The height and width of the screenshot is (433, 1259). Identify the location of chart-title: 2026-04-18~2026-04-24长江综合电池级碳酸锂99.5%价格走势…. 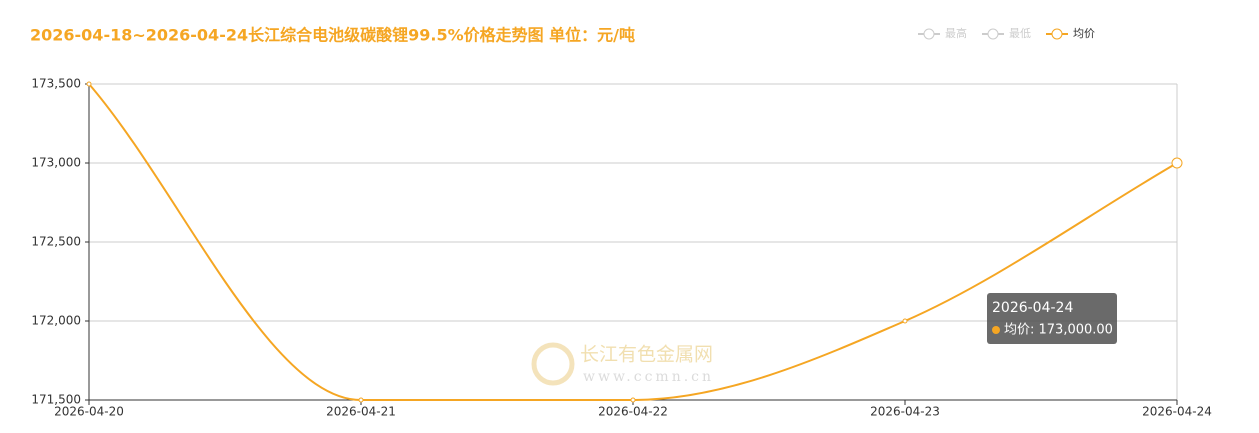
(332, 35).